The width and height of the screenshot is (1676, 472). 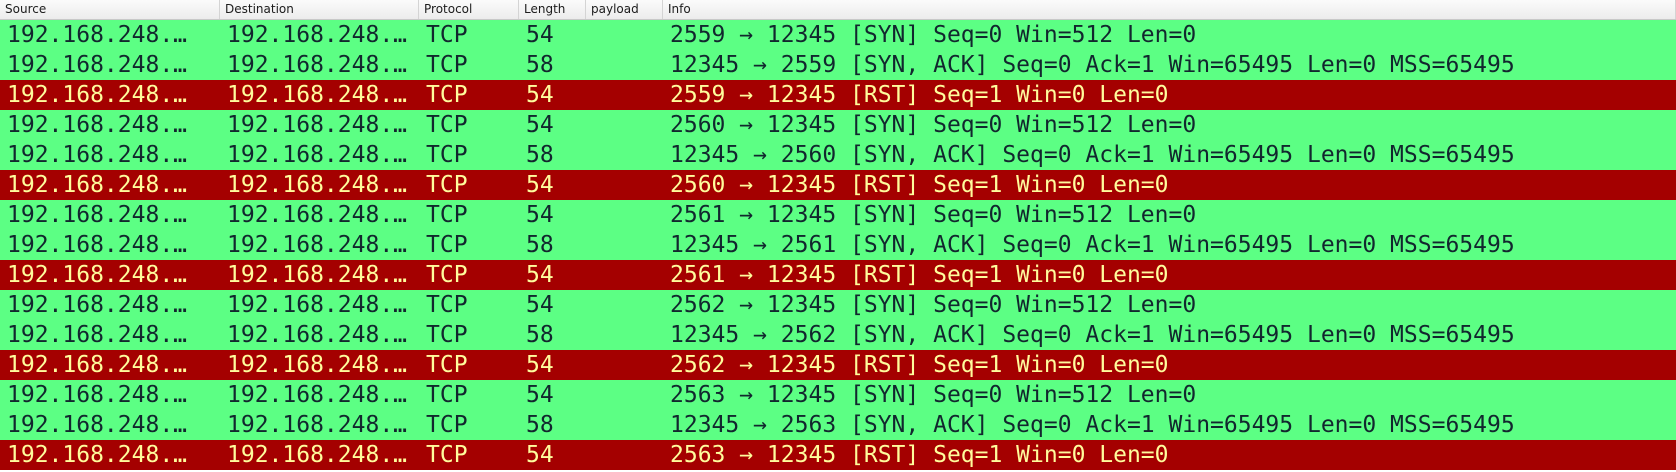 I want to click on cell-info: 2560 → 12345 [SYN] Seq=0 Win=512 Len=0, so click(x=933, y=125).